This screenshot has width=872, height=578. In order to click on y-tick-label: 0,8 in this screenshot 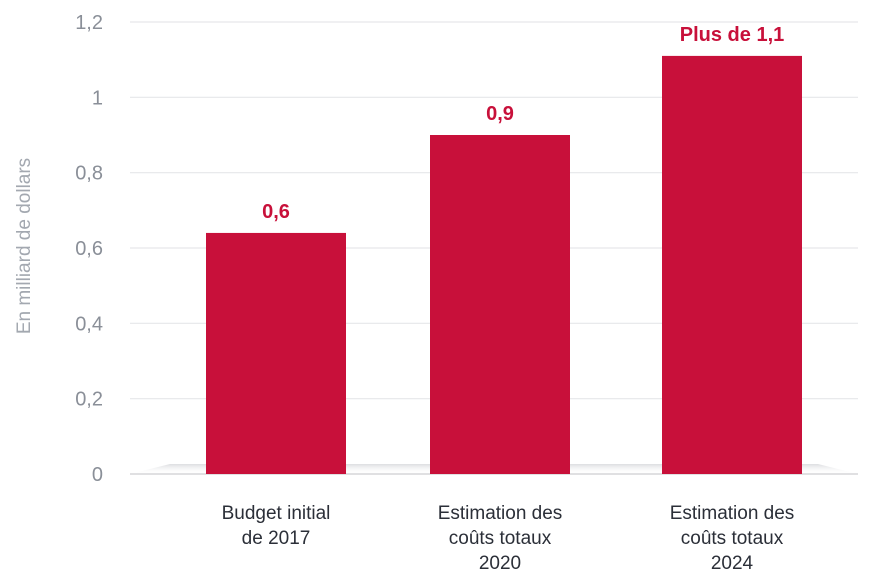, I will do `click(89, 174)`.